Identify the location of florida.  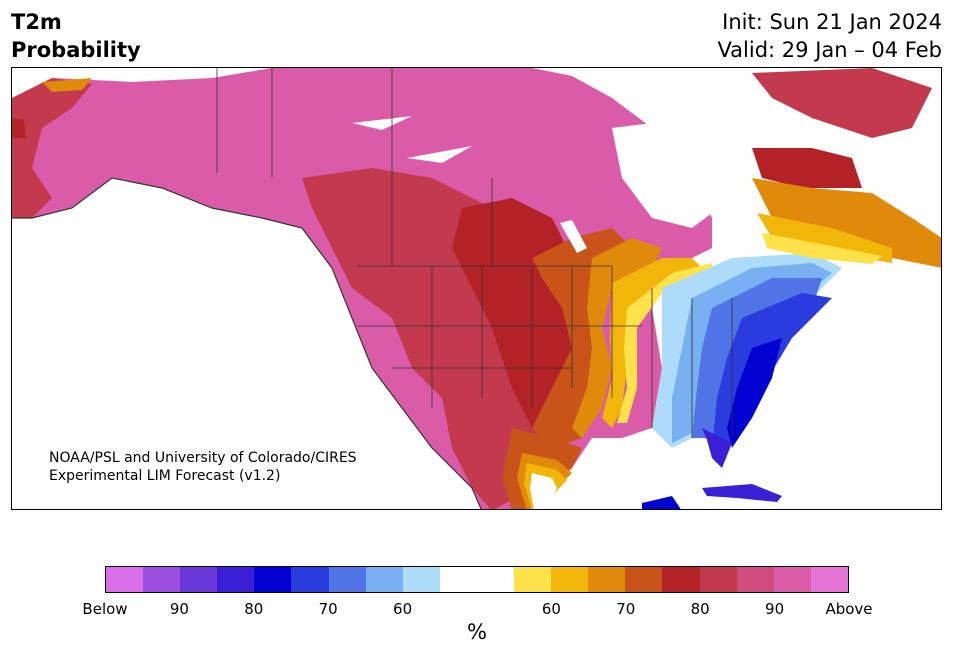
(717, 448).